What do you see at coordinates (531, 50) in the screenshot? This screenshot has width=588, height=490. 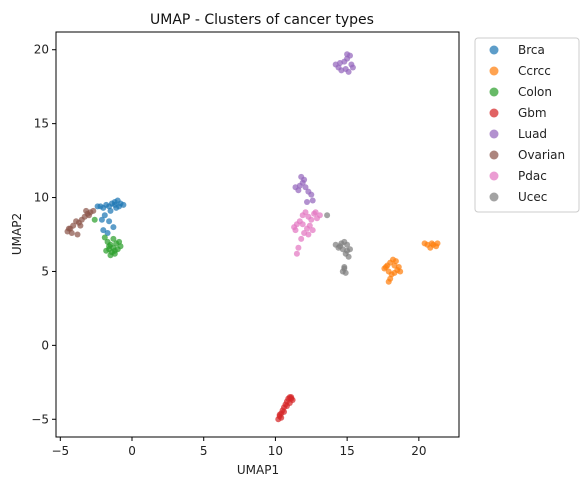 I see `legend-label-brca: Brca` at bounding box center [531, 50].